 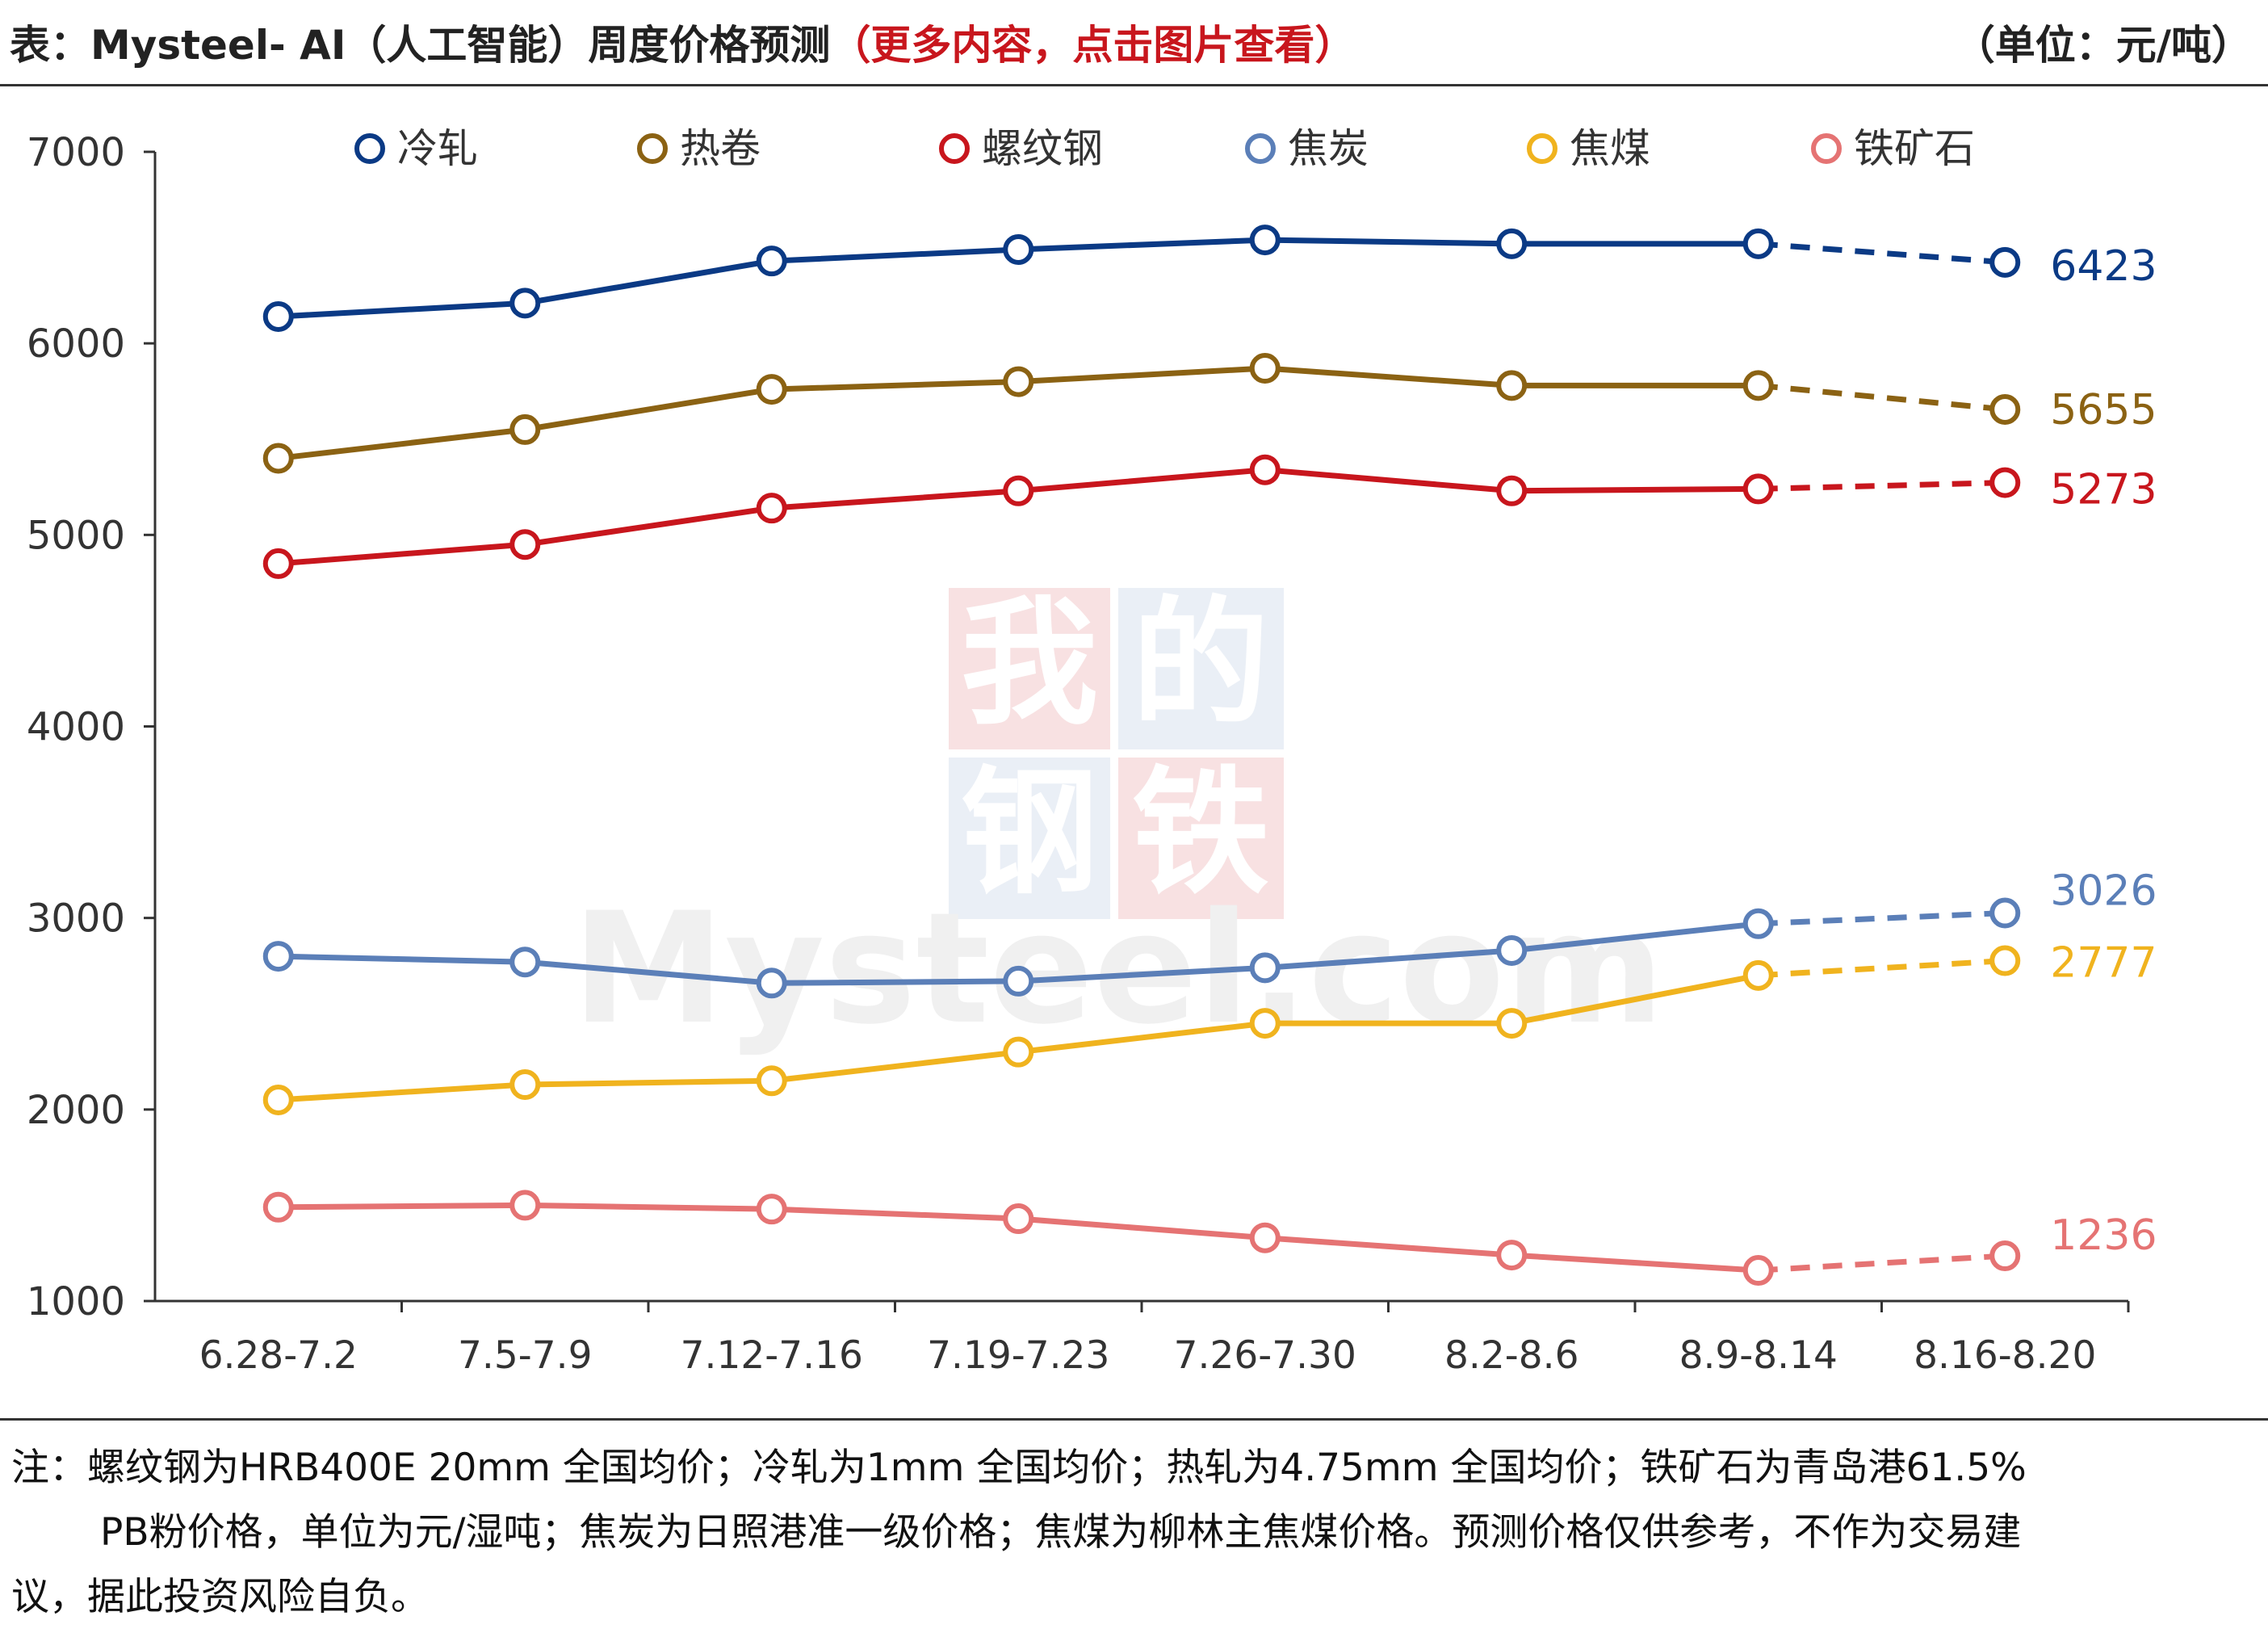 I want to click on x-tick-label: 7.12-7.16, so click(x=772, y=1355).